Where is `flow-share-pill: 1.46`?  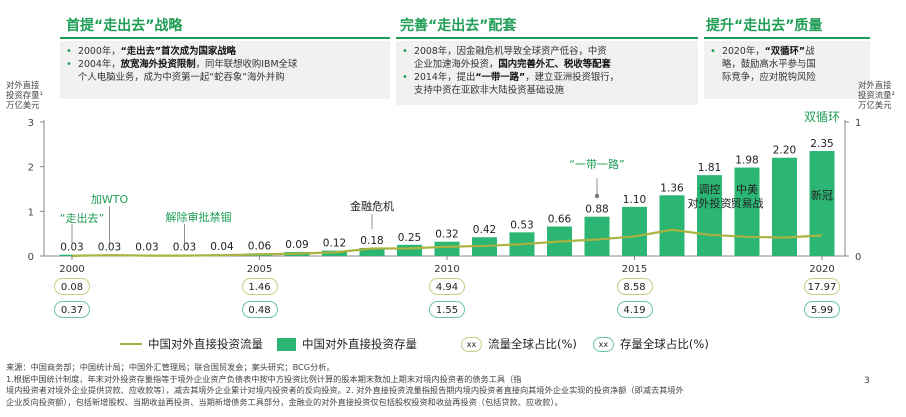 flow-share-pill: 1.46 is located at coordinates (259, 286).